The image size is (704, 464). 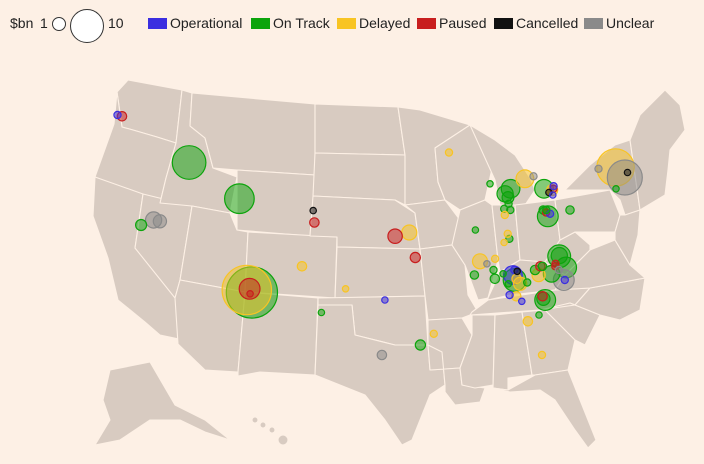 I want to click on hawaii, so click(x=270, y=431).